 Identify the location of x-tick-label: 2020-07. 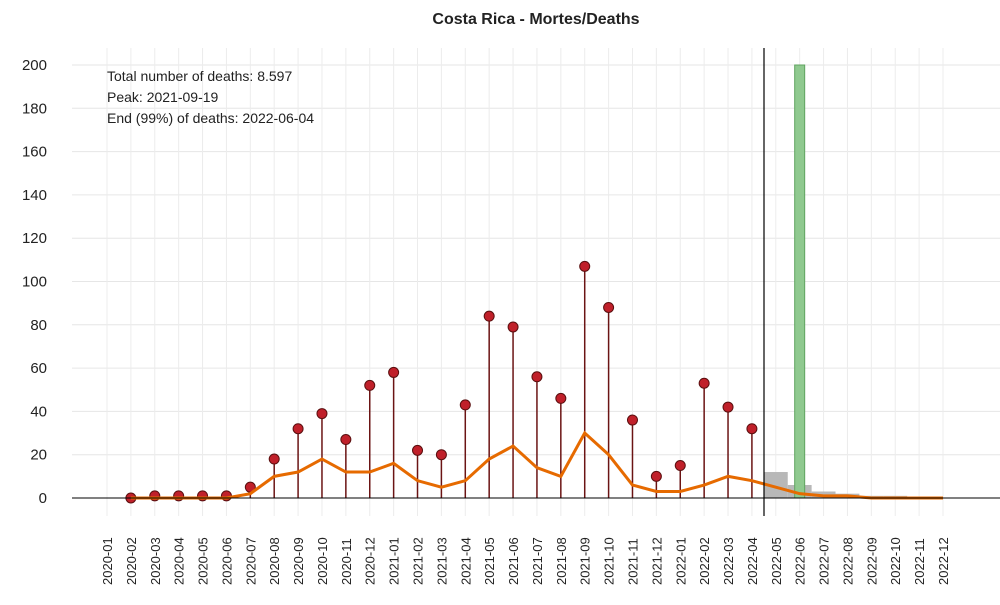
(250, 561).